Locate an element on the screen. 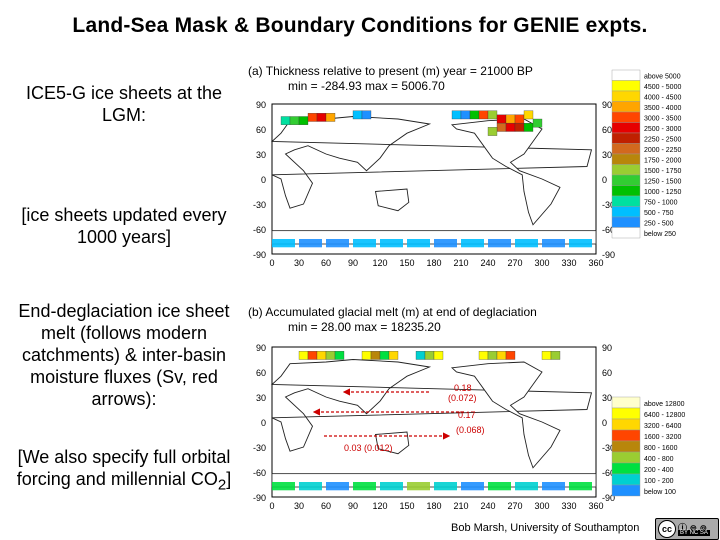  flux-label-1-sub: (0.072) is located at coordinates (462, 398).